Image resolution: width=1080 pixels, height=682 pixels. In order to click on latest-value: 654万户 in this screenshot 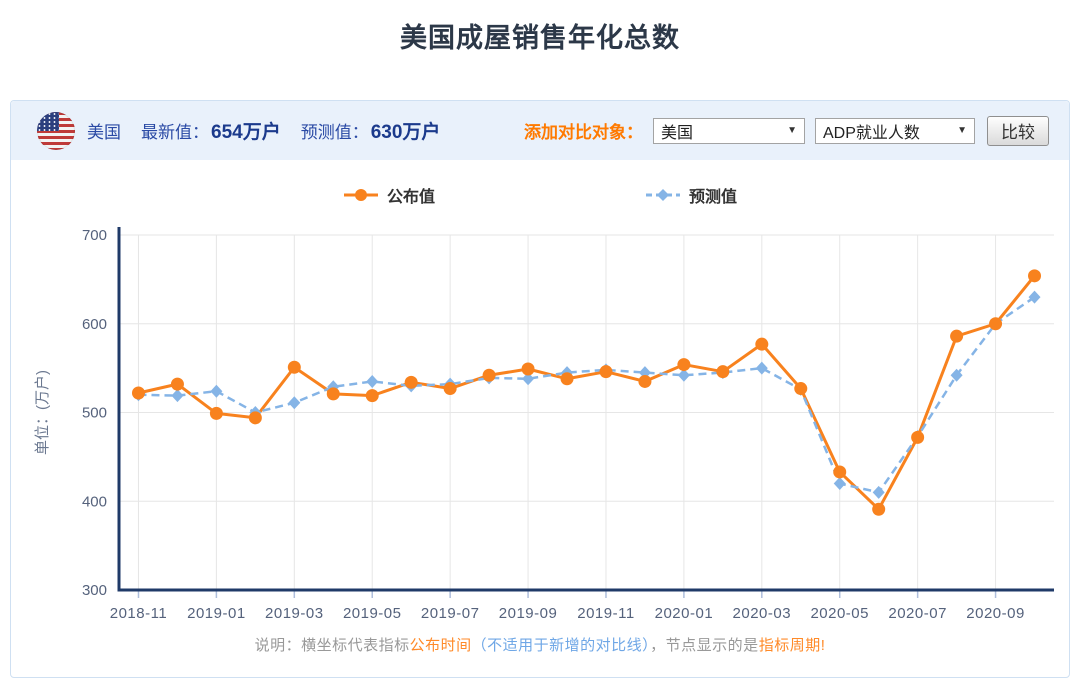, I will do `click(246, 132)`.